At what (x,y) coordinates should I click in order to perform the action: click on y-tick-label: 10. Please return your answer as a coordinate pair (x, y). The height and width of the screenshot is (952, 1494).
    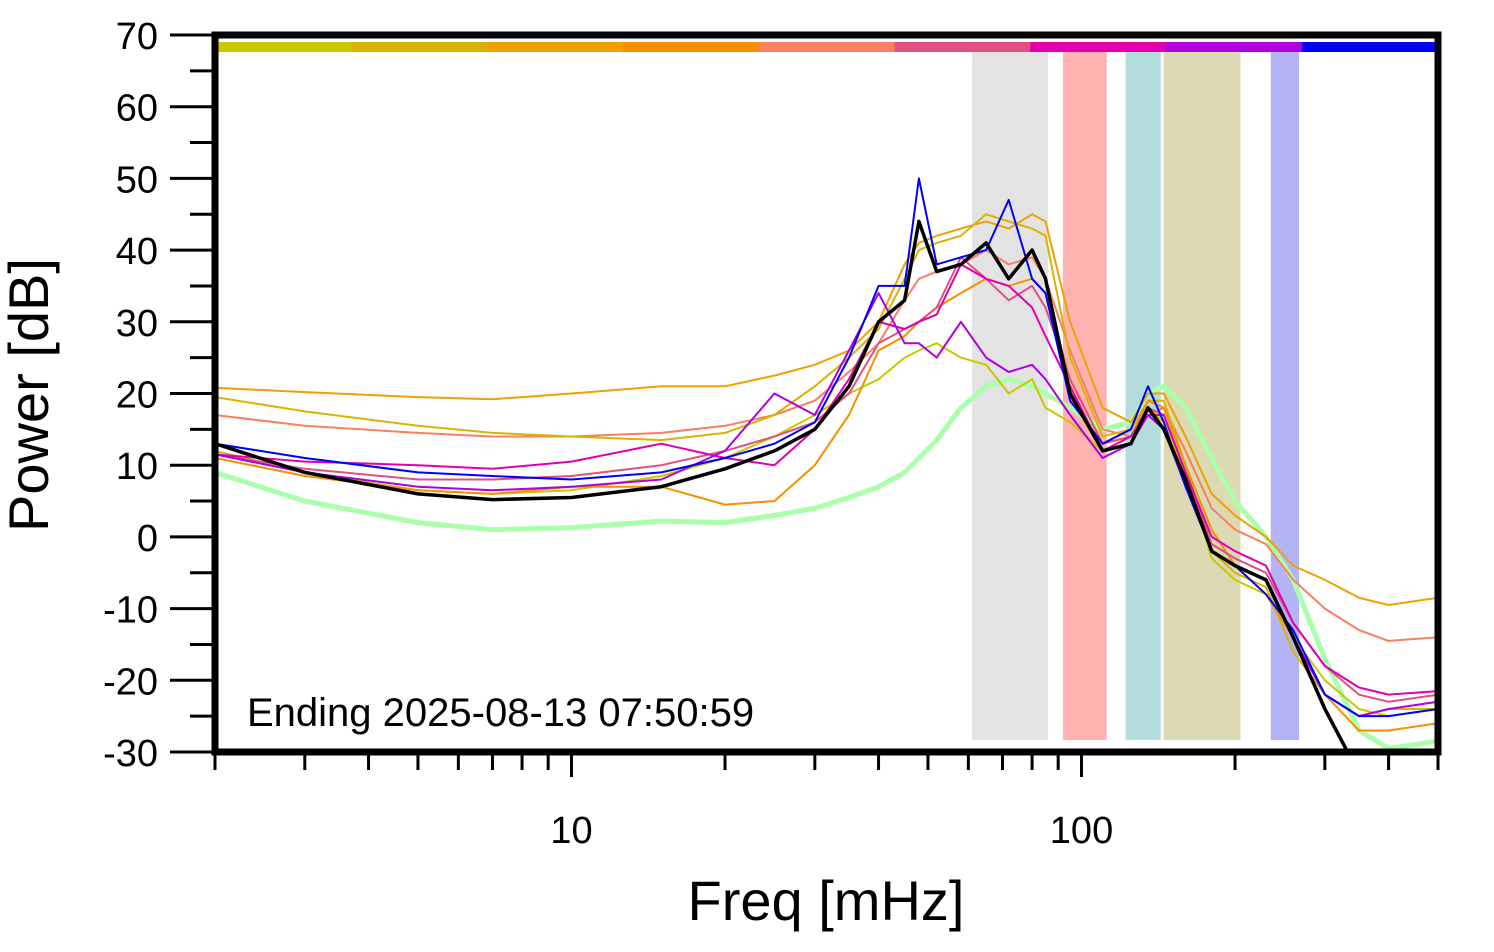
    Looking at the image, I should click on (137, 467).